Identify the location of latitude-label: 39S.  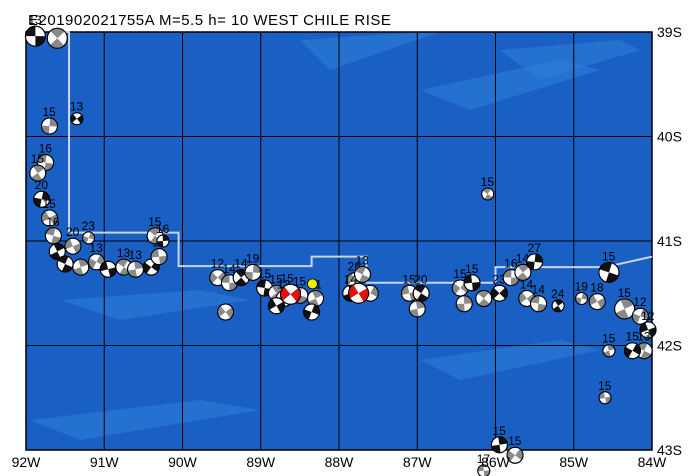
(669, 32).